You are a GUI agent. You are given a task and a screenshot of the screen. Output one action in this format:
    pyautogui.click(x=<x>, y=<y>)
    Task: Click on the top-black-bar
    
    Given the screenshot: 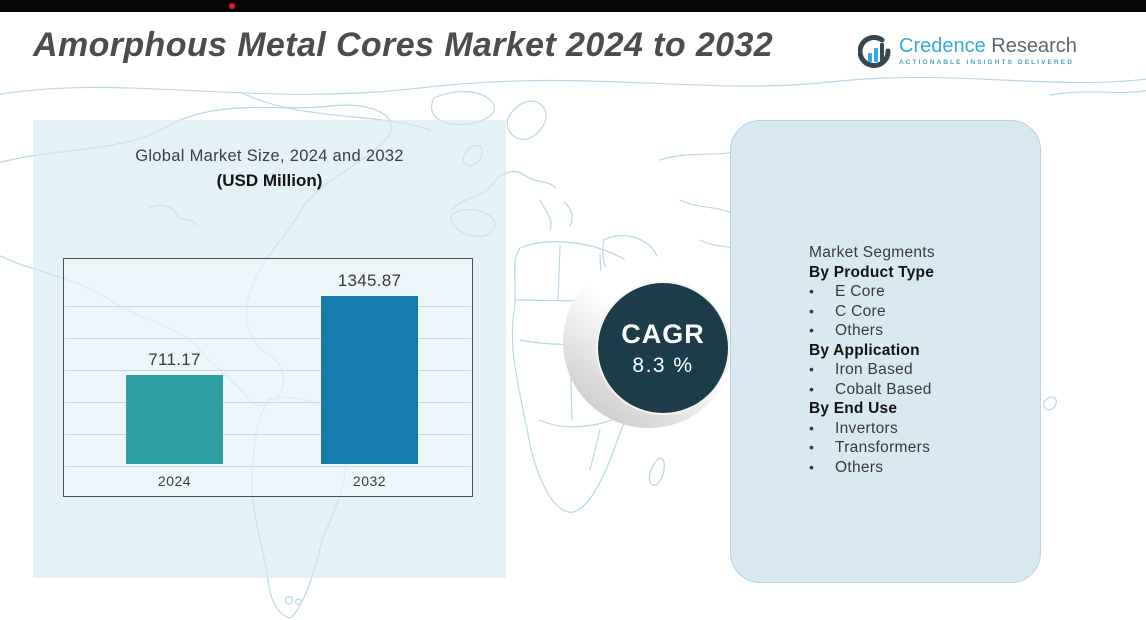 What is the action you would take?
    pyautogui.click(x=573, y=6)
    